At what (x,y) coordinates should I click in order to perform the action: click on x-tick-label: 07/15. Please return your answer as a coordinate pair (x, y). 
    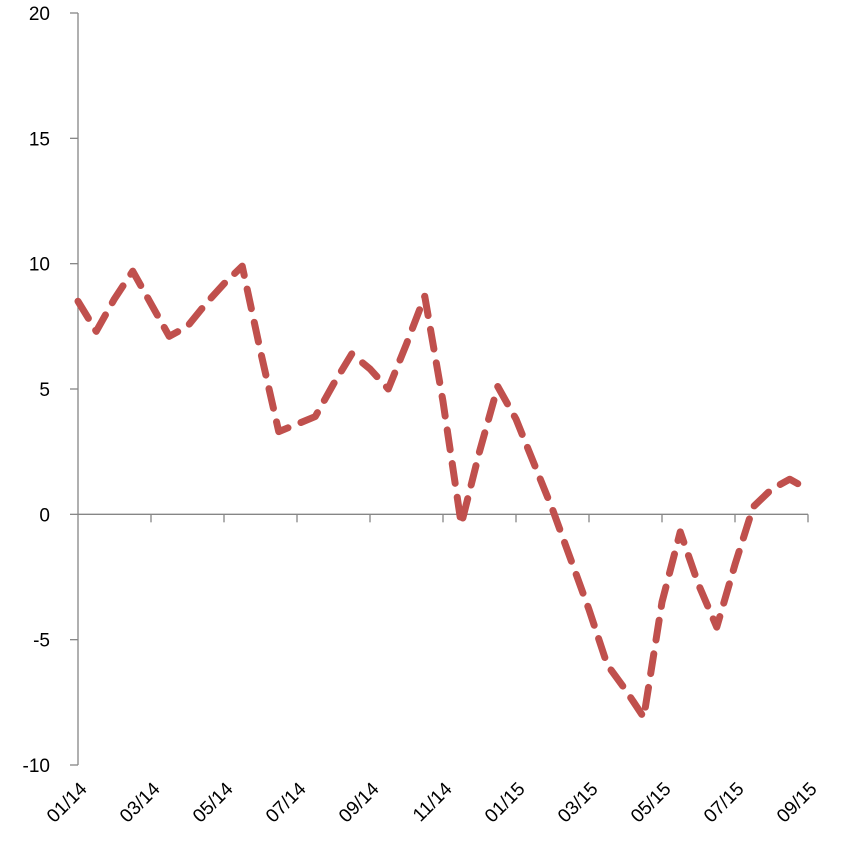
    Looking at the image, I should click on (724, 803).